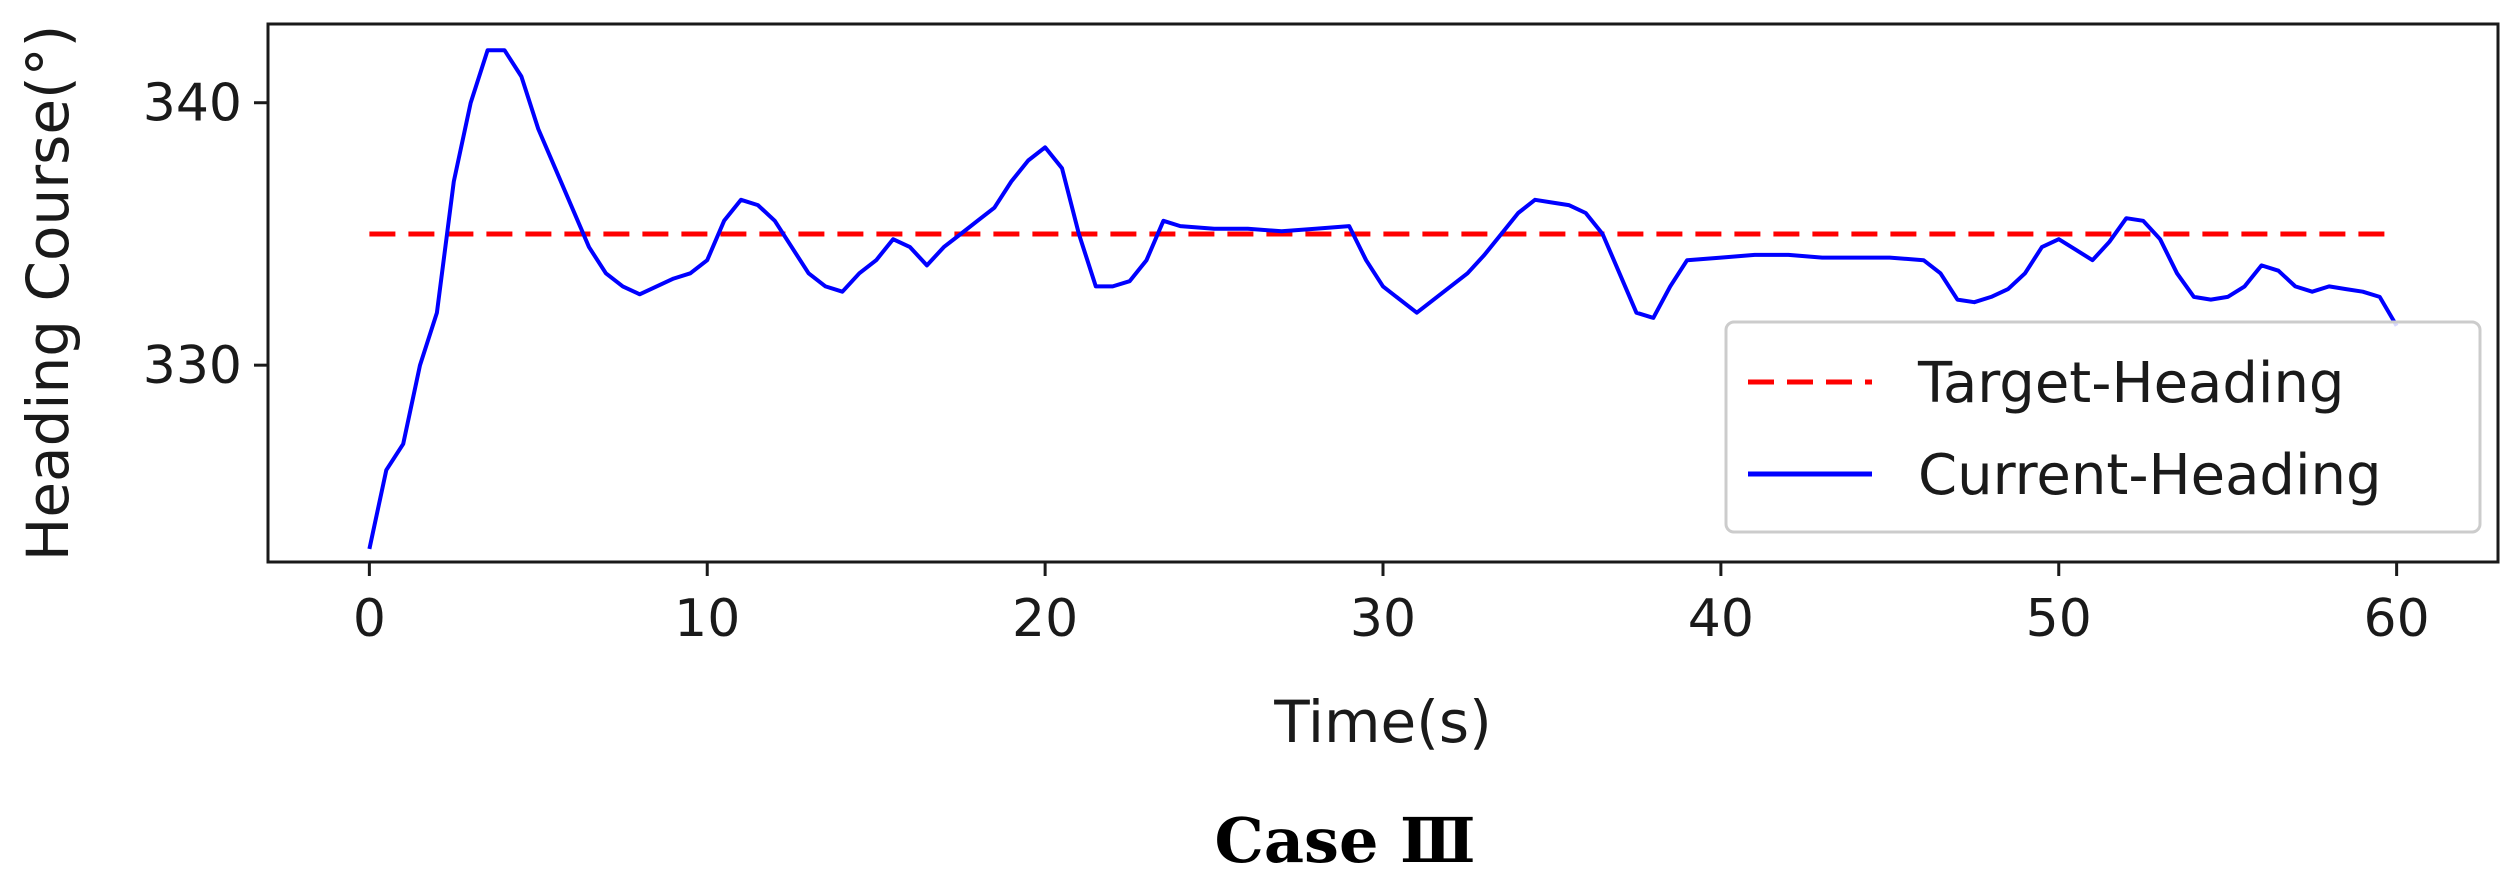  Describe the element at coordinates (205, 235) in the screenshot. I see `y-axis-ticks: 330 340` at that location.